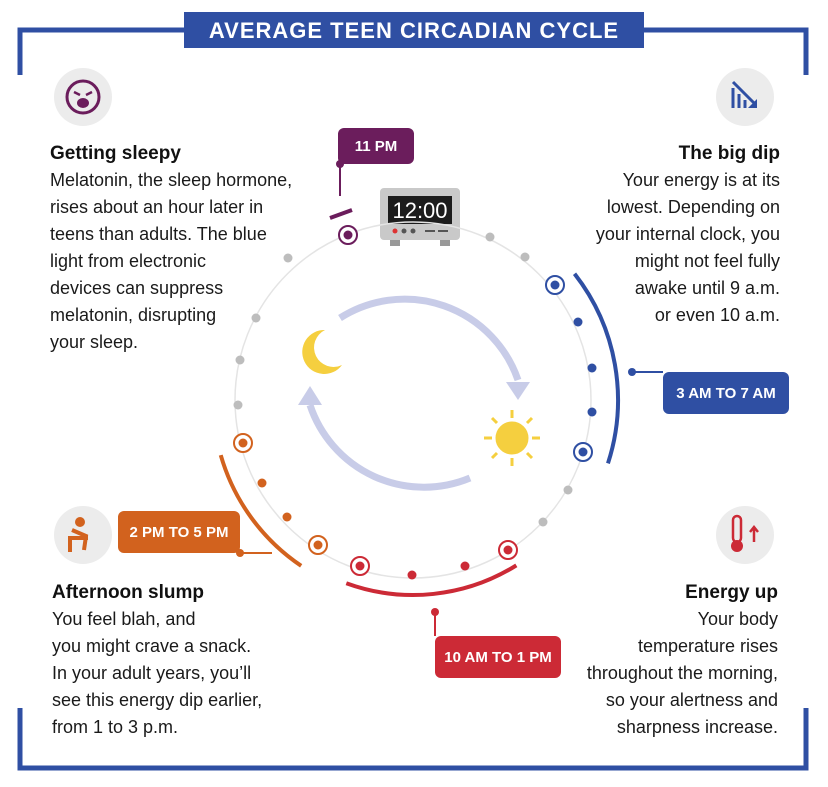  I want to click on section-heading: Getting sleepy, so click(115, 153).